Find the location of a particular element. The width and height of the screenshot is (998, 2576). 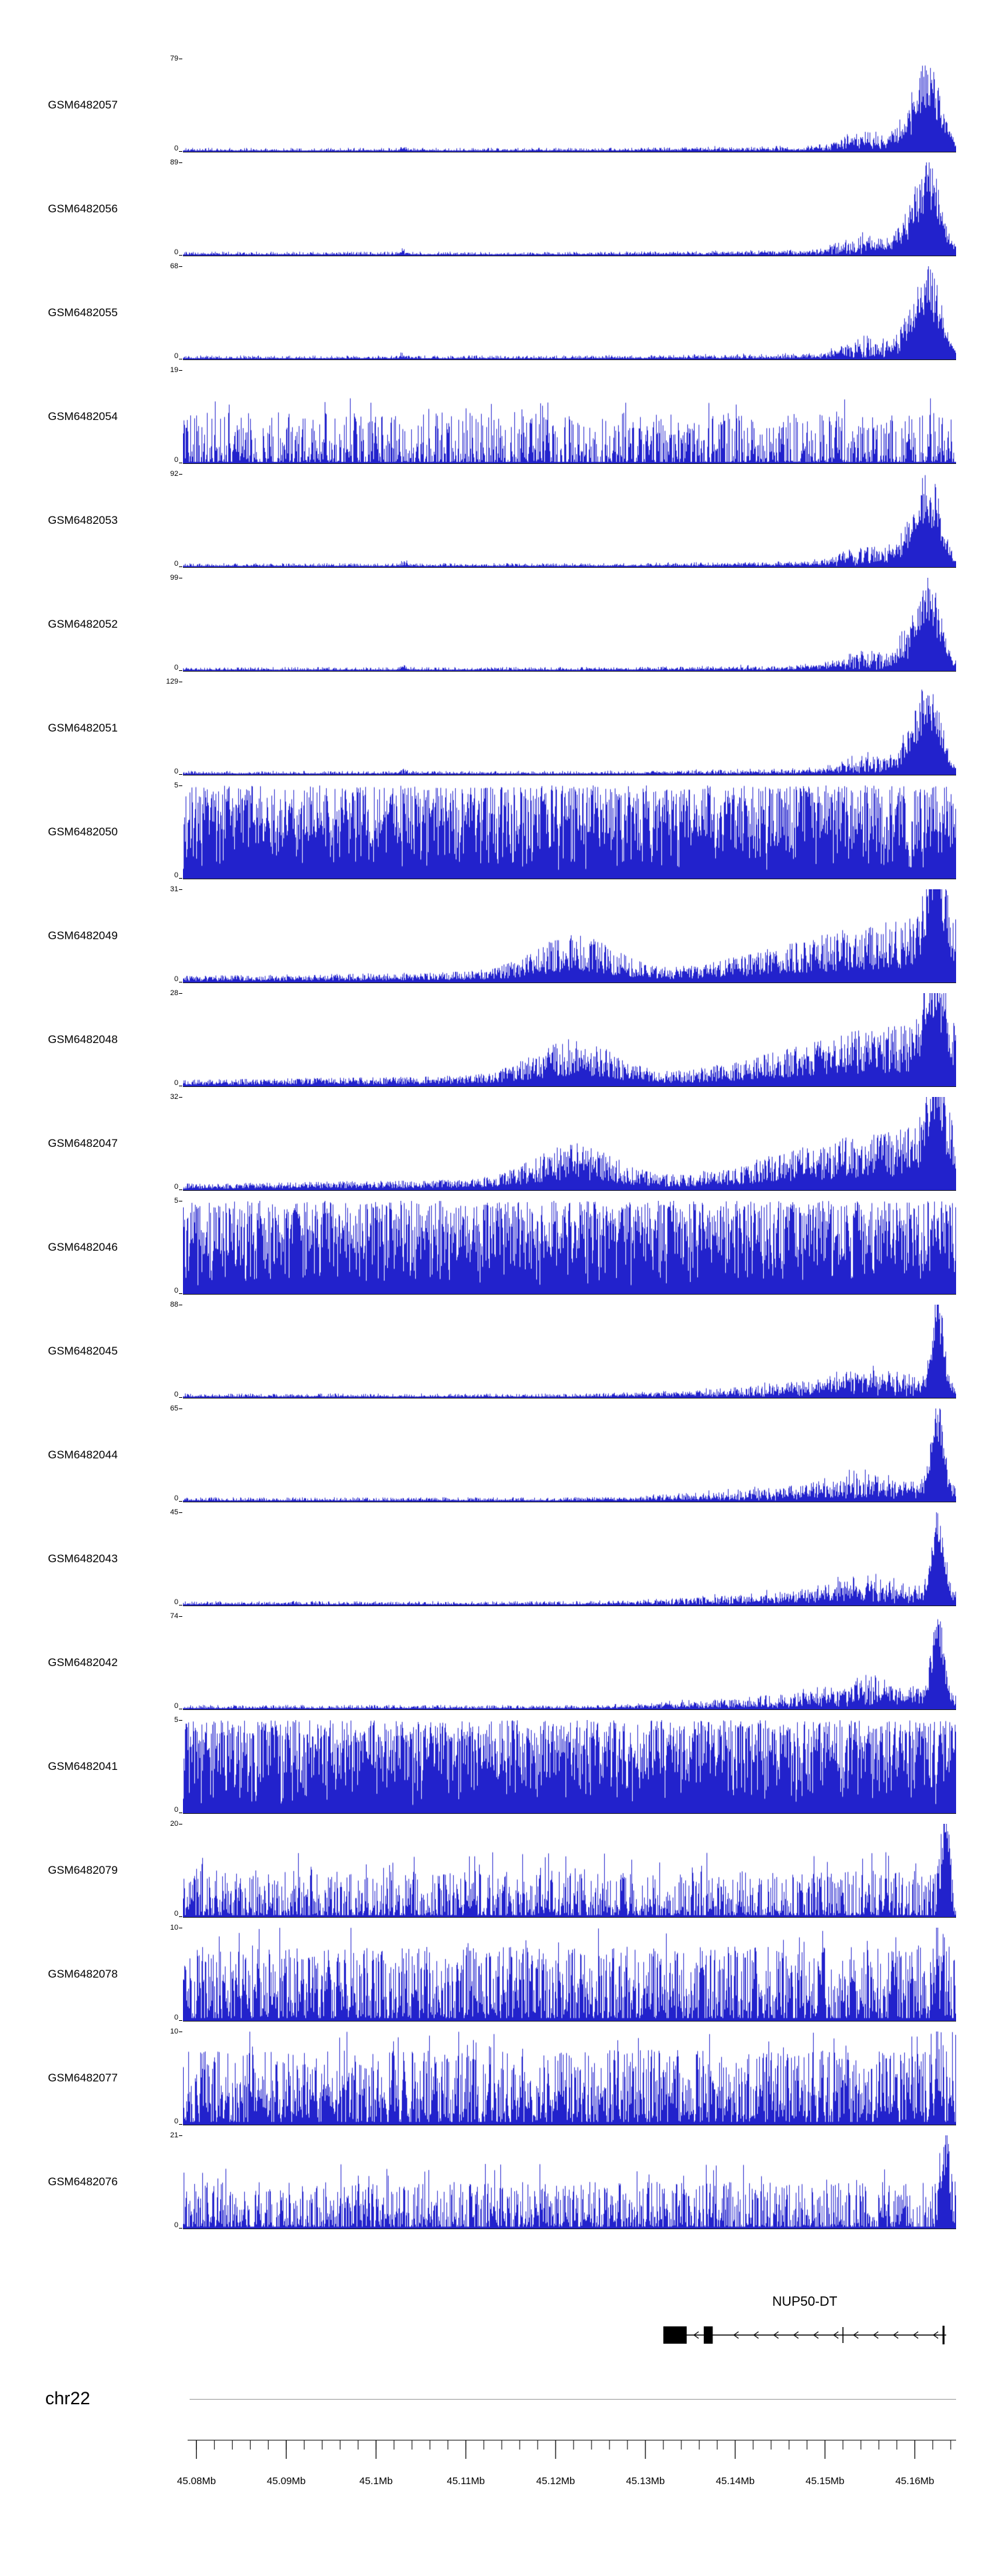

track-label: GSM6482044 is located at coordinates (83, 1454).